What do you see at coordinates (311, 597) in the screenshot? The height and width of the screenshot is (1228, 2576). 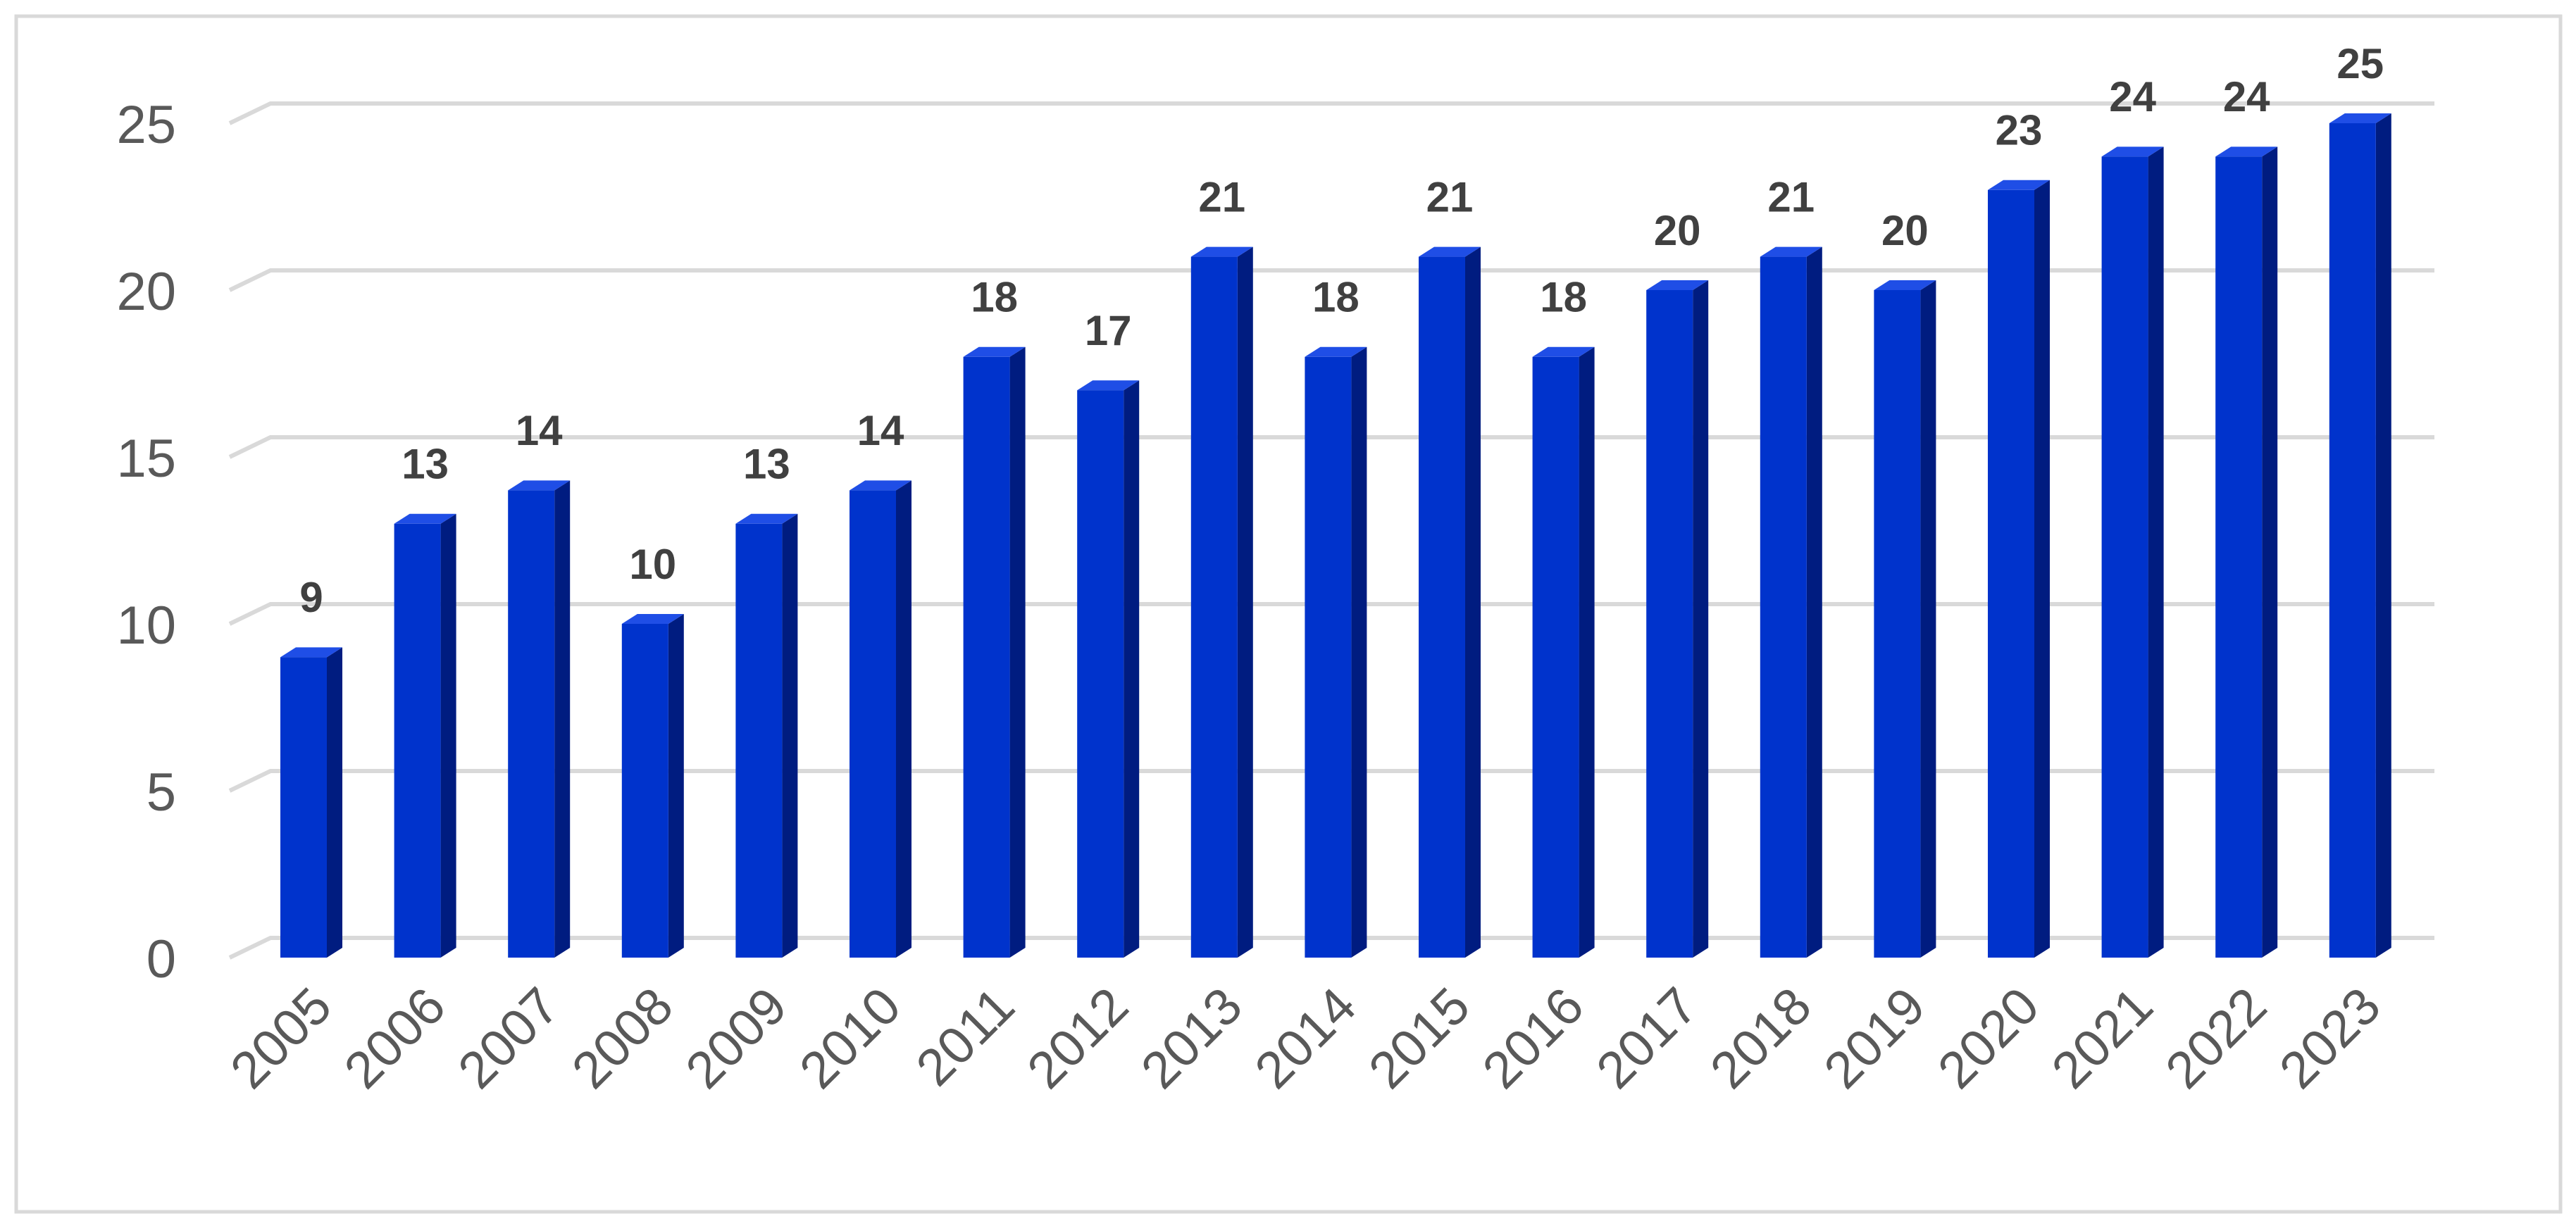 I see `value-label: 9` at bounding box center [311, 597].